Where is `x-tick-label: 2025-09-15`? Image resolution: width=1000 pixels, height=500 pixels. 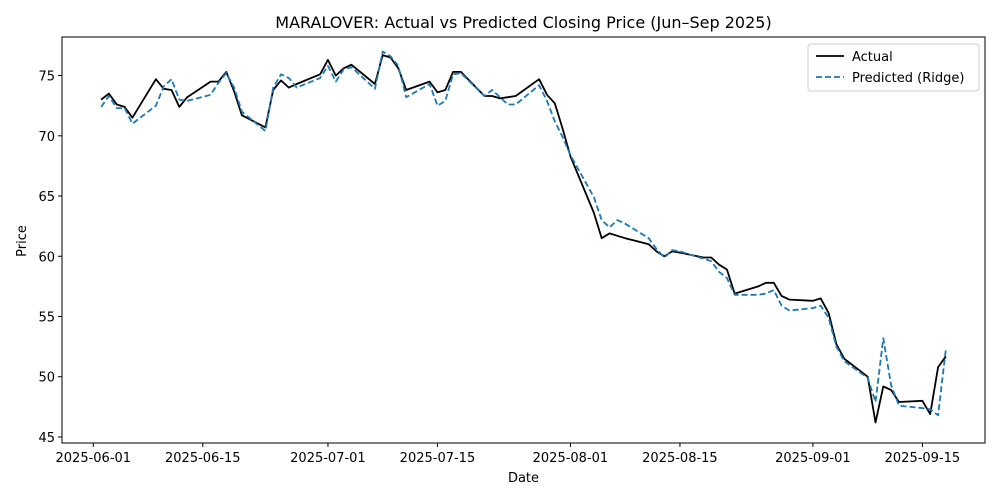 x-tick-label: 2025-09-15 is located at coordinates (923, 458).